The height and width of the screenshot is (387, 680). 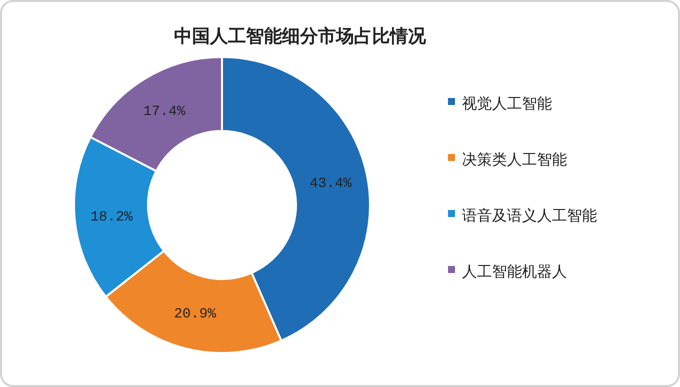 I want to click on data-label: 43.4%, so click(x=331, y=184).